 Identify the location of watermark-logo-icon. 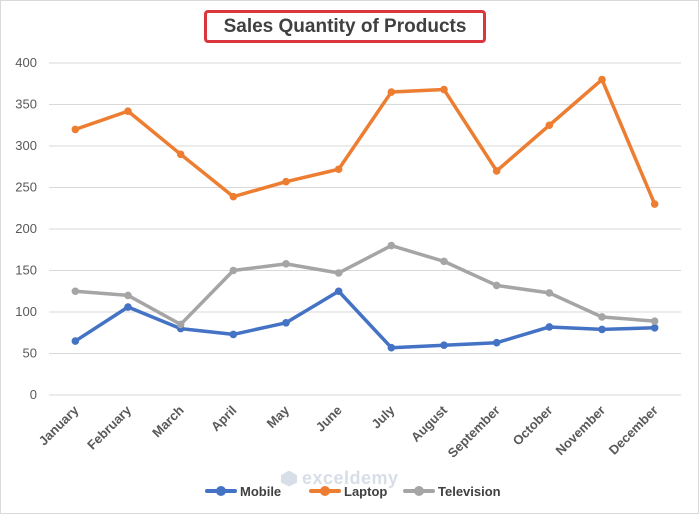
(289, 478).